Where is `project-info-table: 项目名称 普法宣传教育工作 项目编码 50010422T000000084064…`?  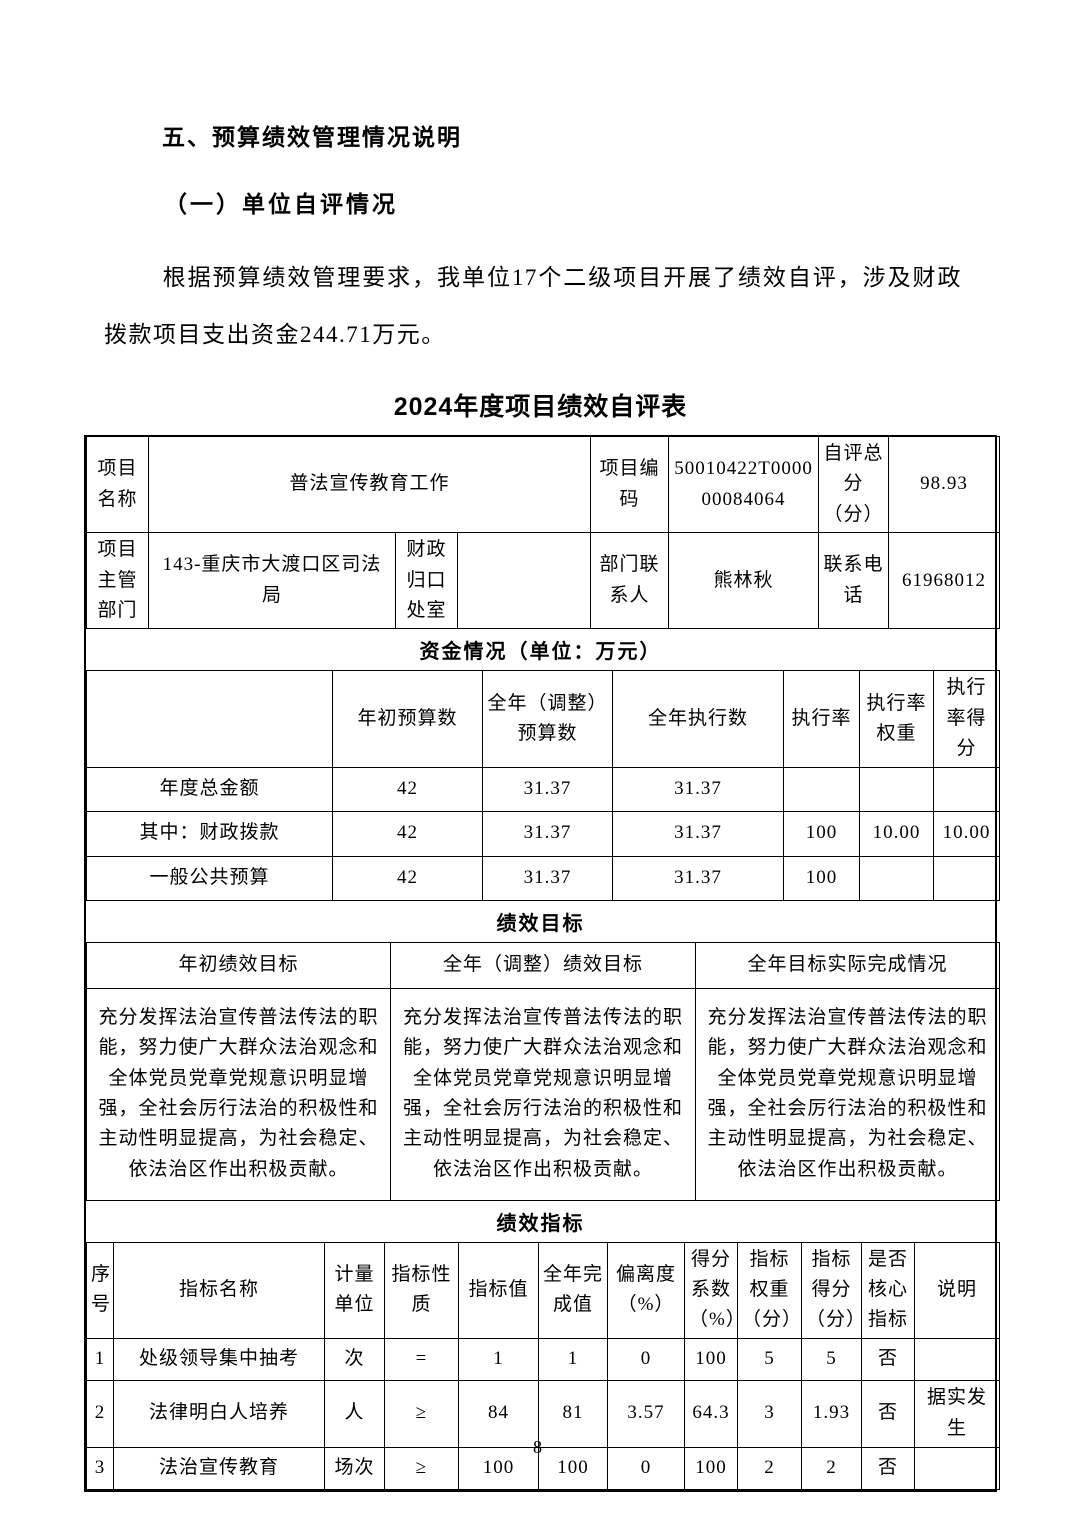
project-info-table: 项目名称 普法宣传教育工作 项目编码 50010422T000000084064… is located at coordinates (543, 532).